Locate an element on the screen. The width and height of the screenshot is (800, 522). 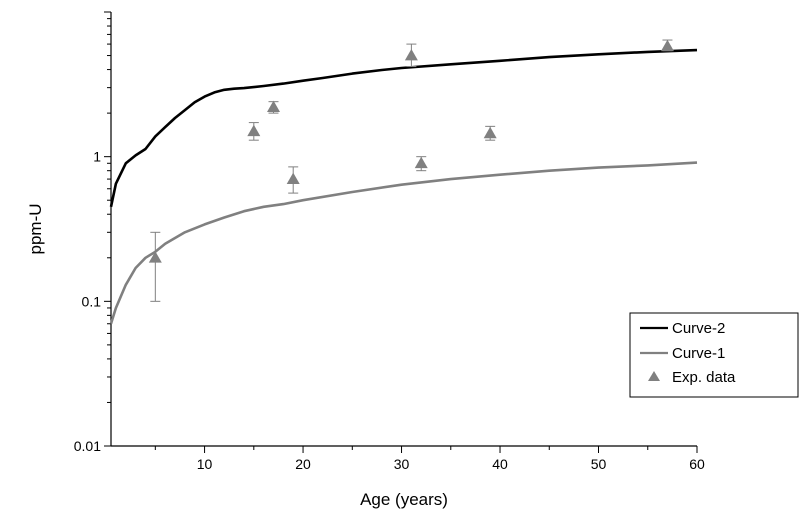
x-axis-title: Age (years) is located at coordinates (404, 499).